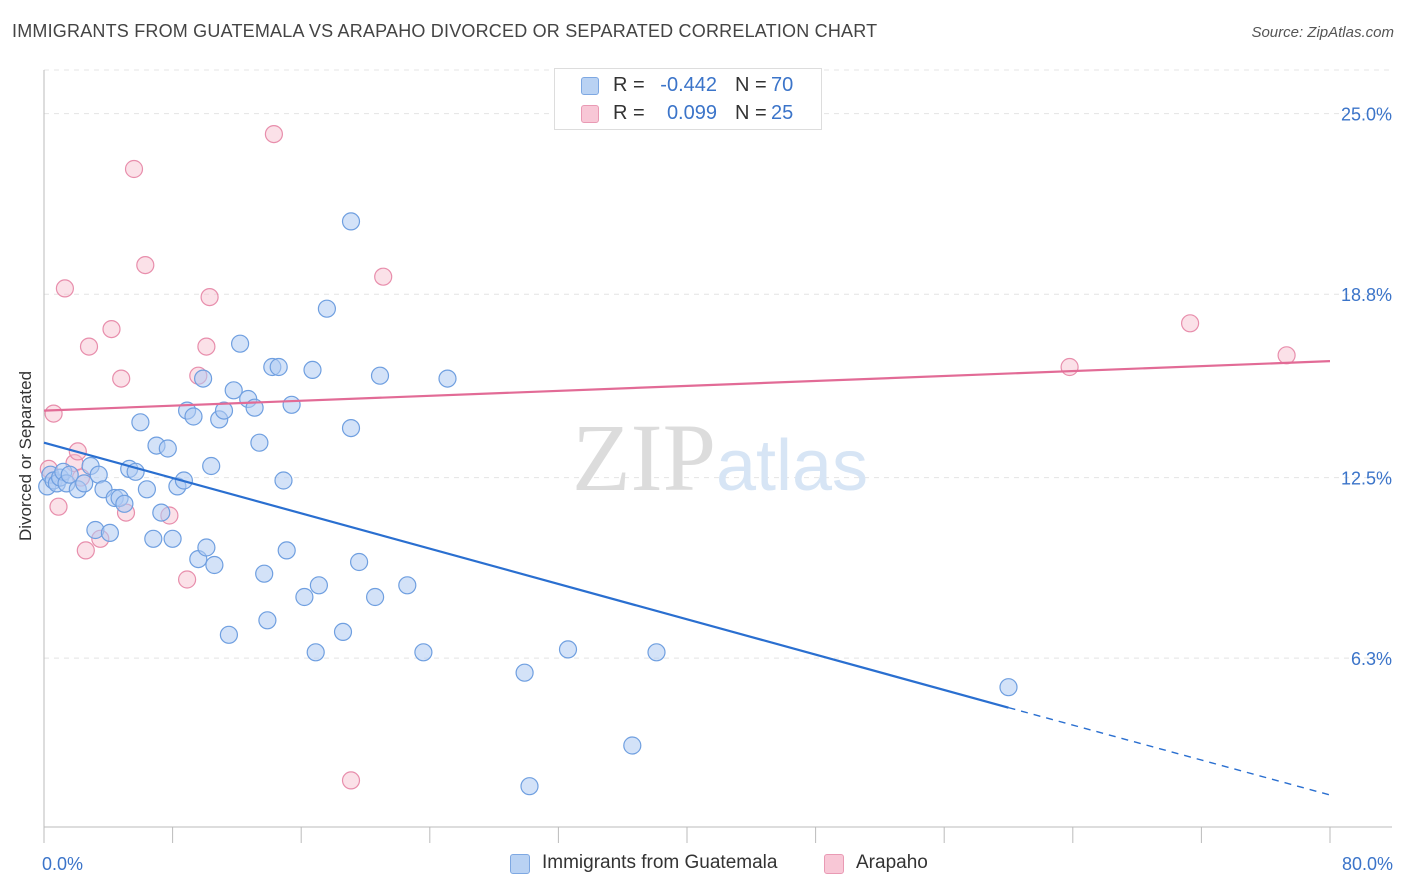 This screenshot has width=1406, height=892. What do you see at coordinates (687, 835) in the screenshot?
I see `x-ticks` at bounding box center [687, 835].